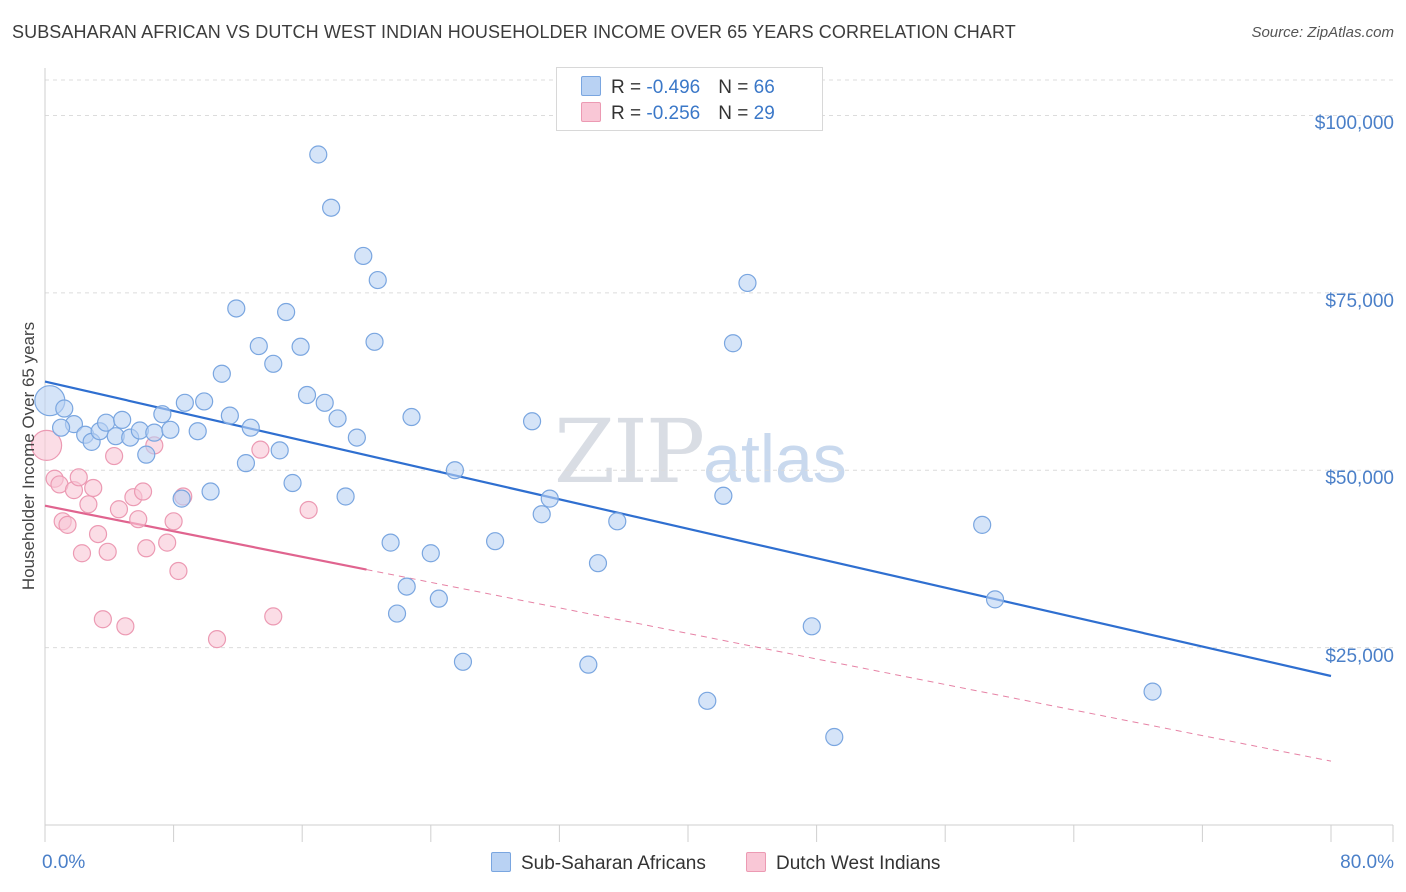 The image size is (1406, 892). Describe the element at coordinates (1367, 862) in the screenshot. I see `x-tick-label-max: 80.0%` at that location.